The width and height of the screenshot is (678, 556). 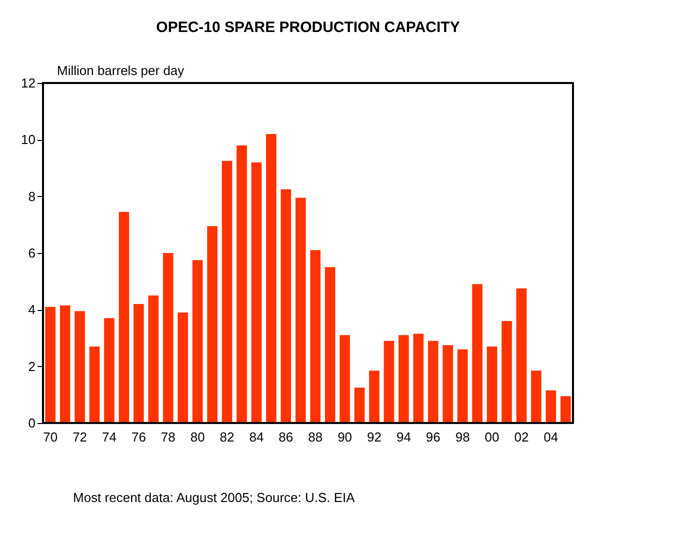 I want to click on y-tick-label: 2, so click(x=32, y=366).